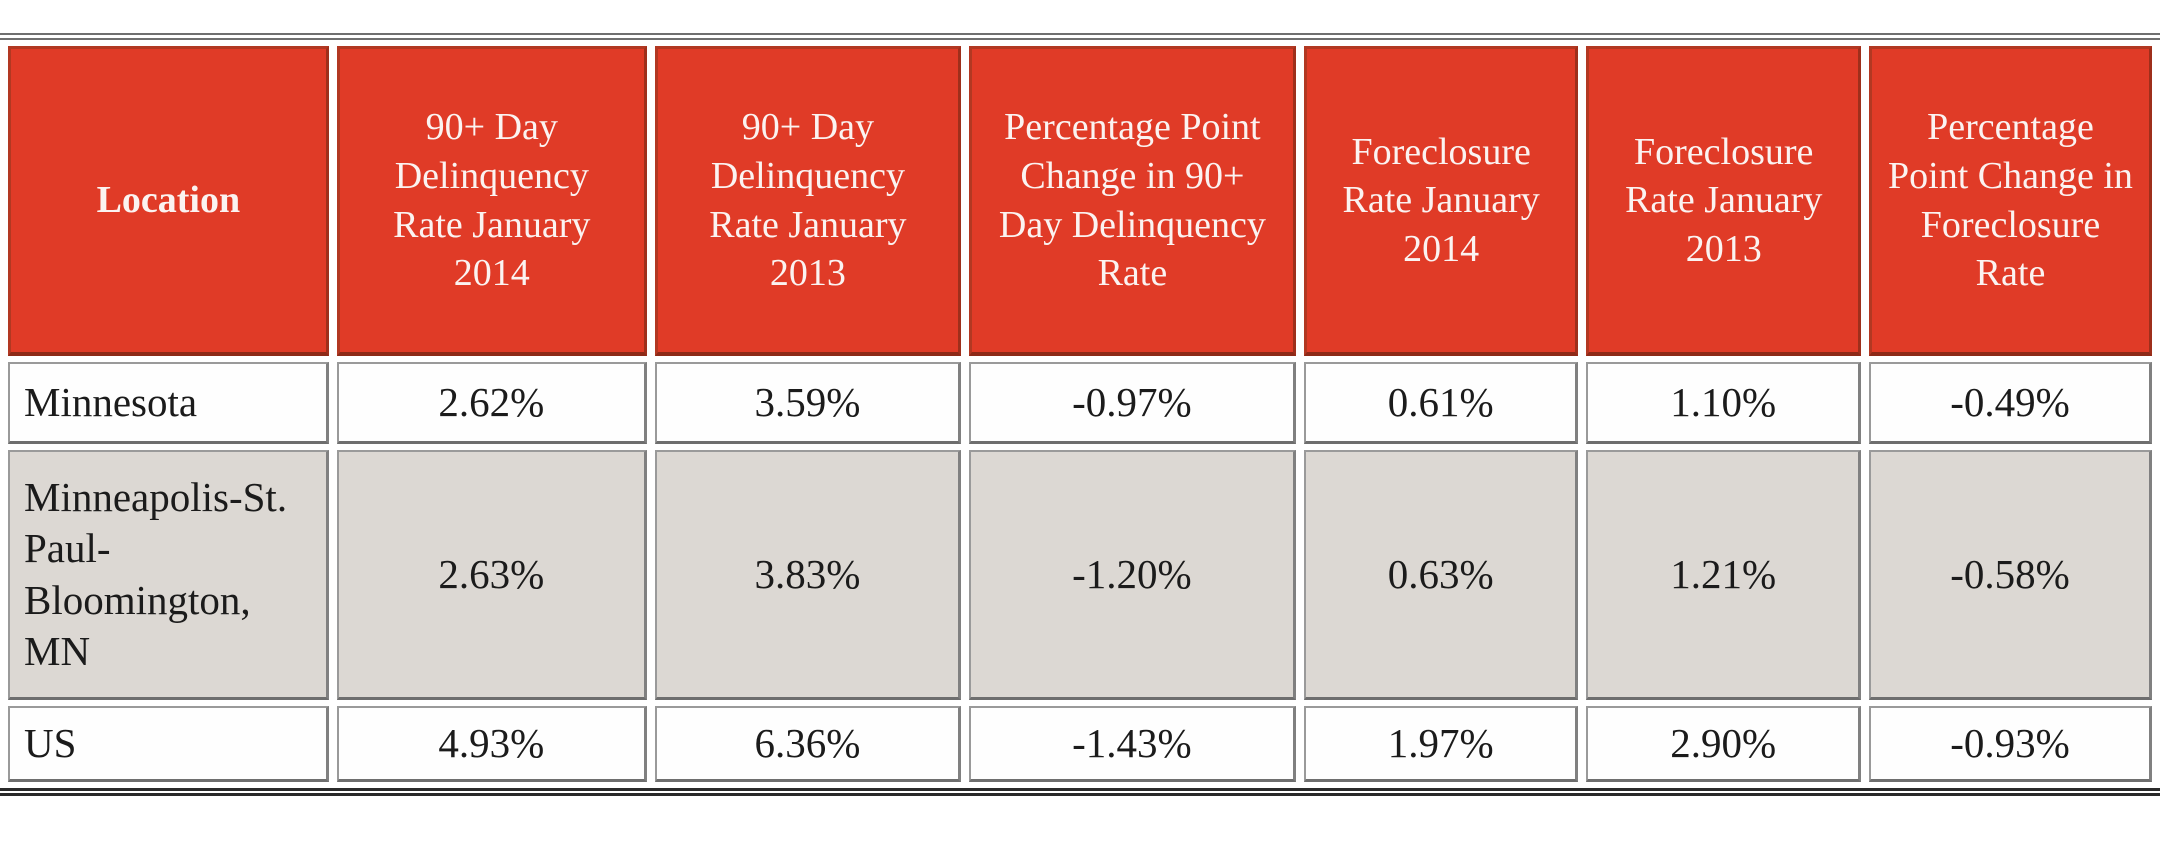 The height and width of the screenshot is (854, 2160). I want to click on column-header-location: Location, so click(168, 201).